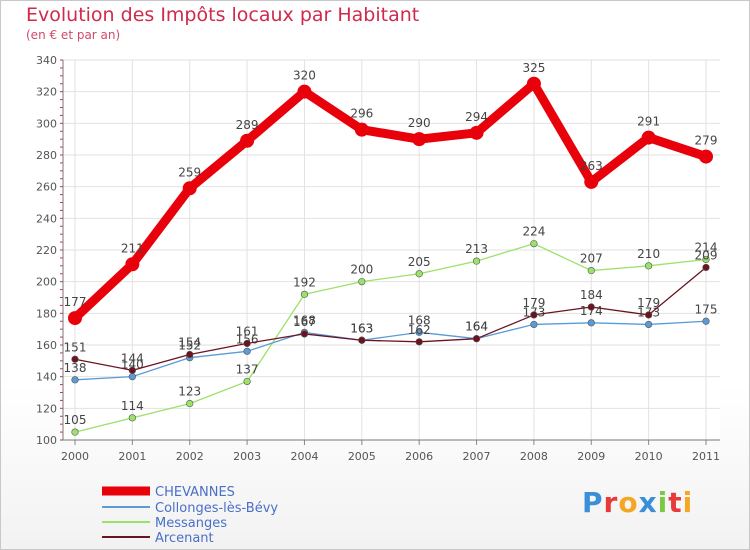 The image size is (750, 550). Describe the element at coordinates (638, 502) in the screenshot. I see `proxiti-logo: Proxiti` at that location.